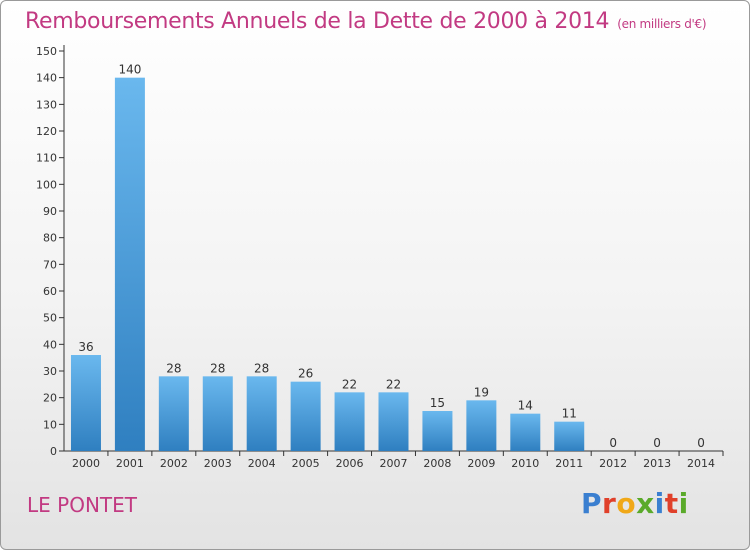  What do you see at coordinates (609, 503) in the screenshot?
I see `logo-letter: r` at bounding box center [609, 503].